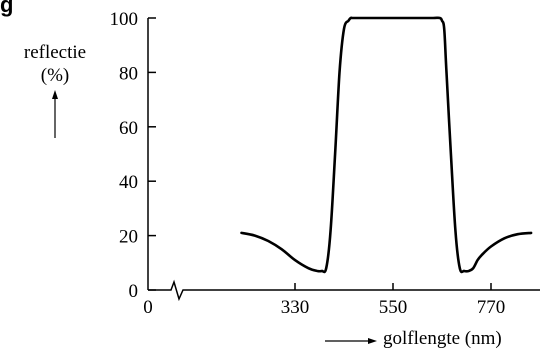 This screenshot has height=354, width=552. What do you see at coordinates (442, 338) in the screenshot?
I see `x-axis-label: golflengte (nm)` at bounding box center [442, 338].